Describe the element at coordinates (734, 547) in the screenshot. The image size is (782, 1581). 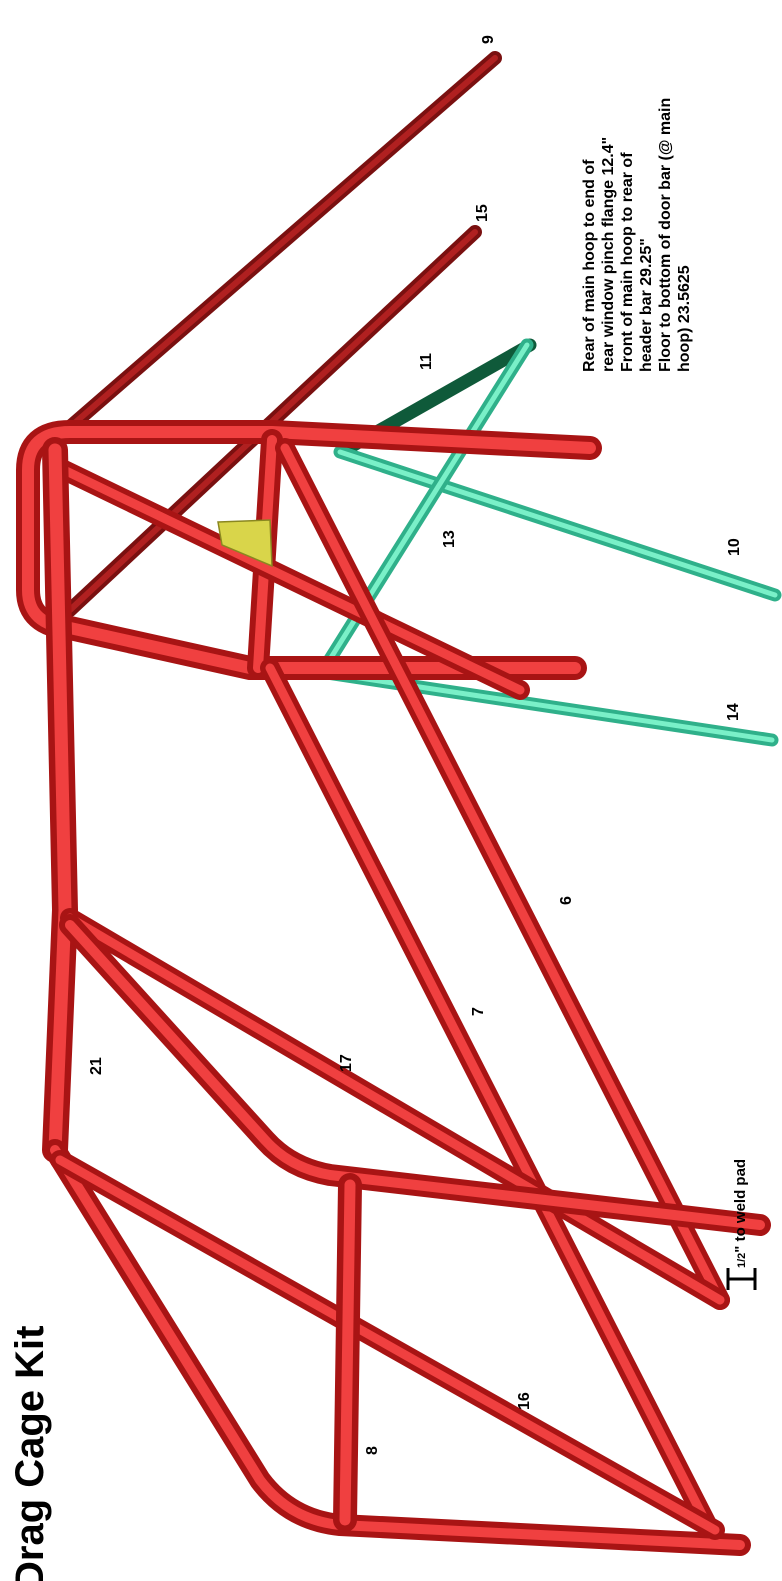
I see `label-10: 10` at that location.